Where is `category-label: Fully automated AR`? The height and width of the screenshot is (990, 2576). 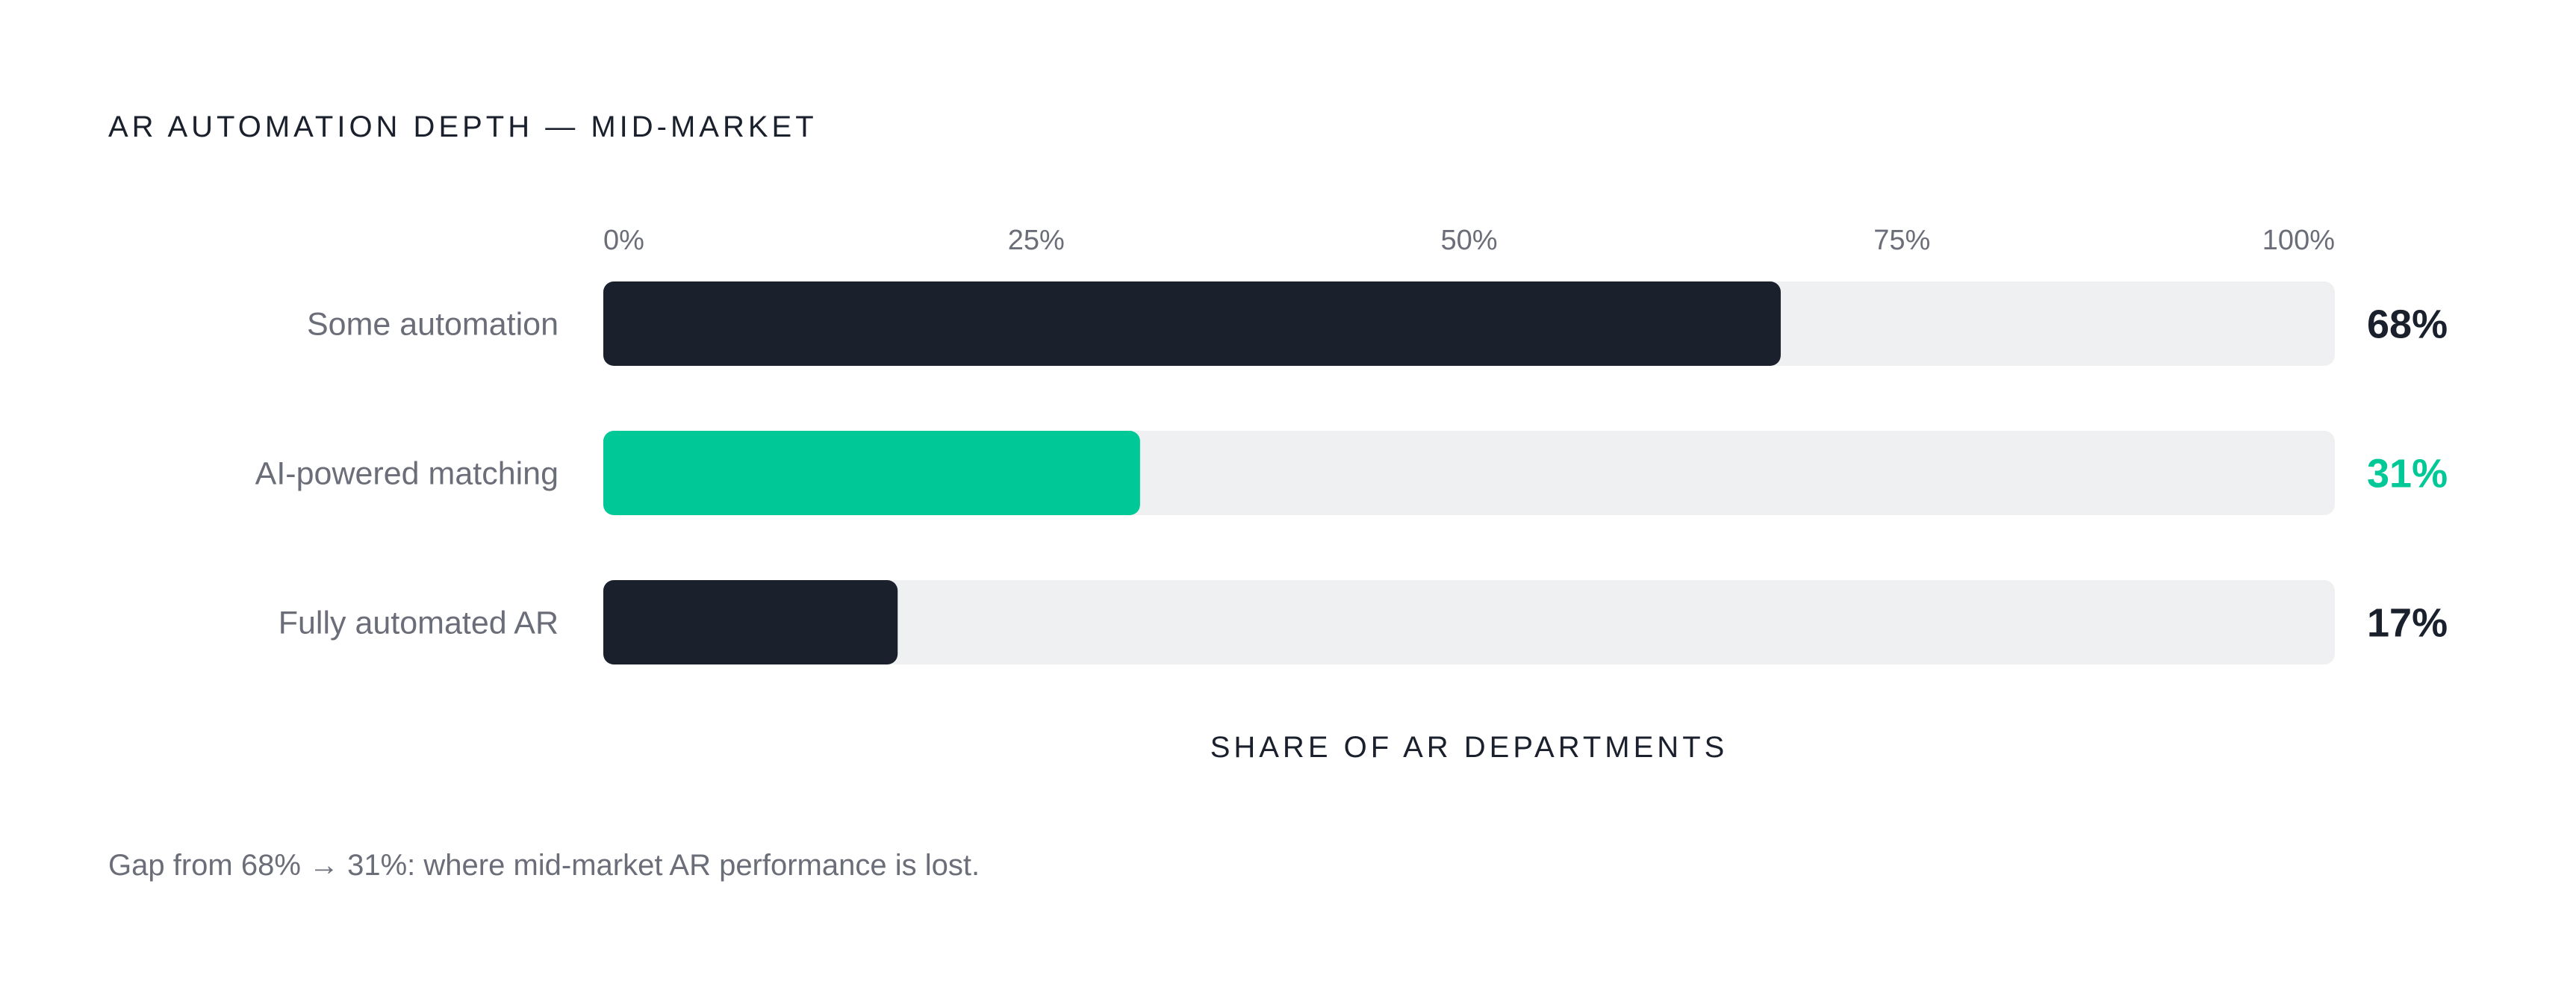 category-label: Fully automated AR is located at coordinates (419, 623).